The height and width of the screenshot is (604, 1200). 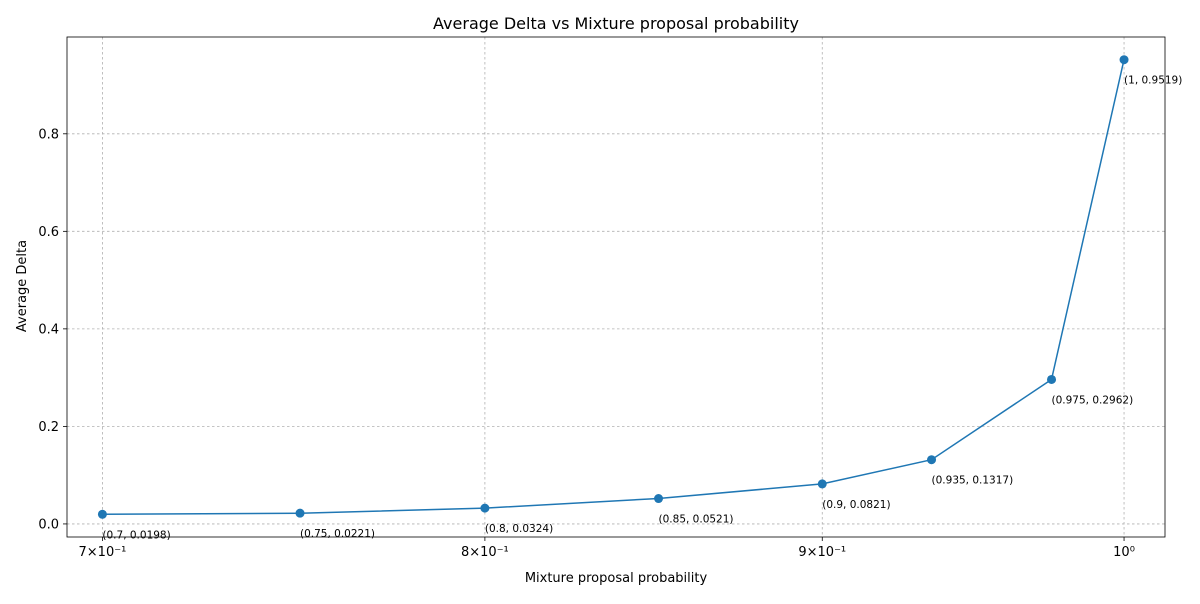 What do you see at coordinates (616, 578) in the screenshot?
I see `x-axis-label: Mixture proposal probability` at bounding box center [616, 578].